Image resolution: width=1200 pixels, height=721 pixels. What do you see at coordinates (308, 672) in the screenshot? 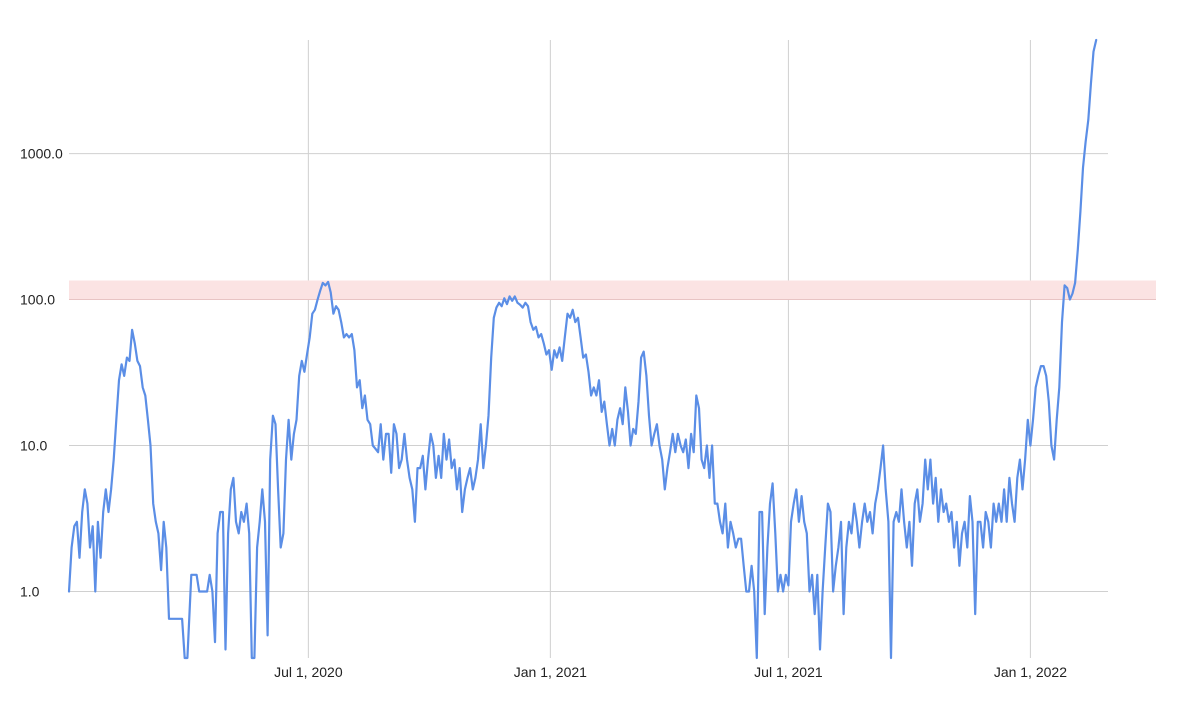
I see `x-tick-label: Jul 1, 2020` at bounding box center [308, 672].